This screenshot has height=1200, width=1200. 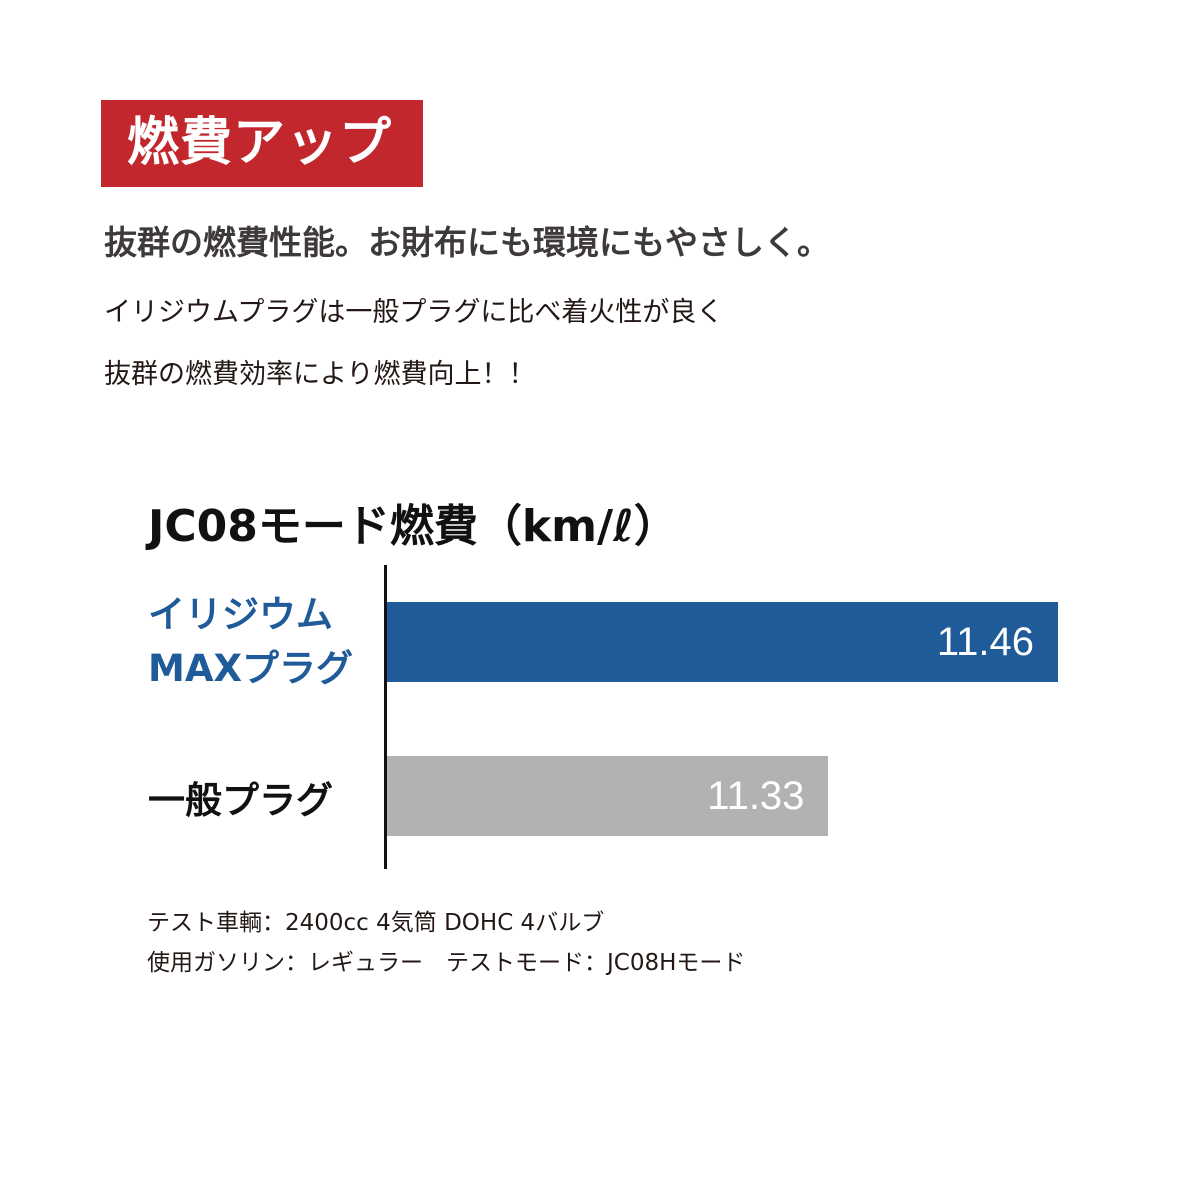 What do you see at coordinates (240, 614) in the screenshot?
I see `category-label-line: イリジウム` at bounding box center [240, 614].